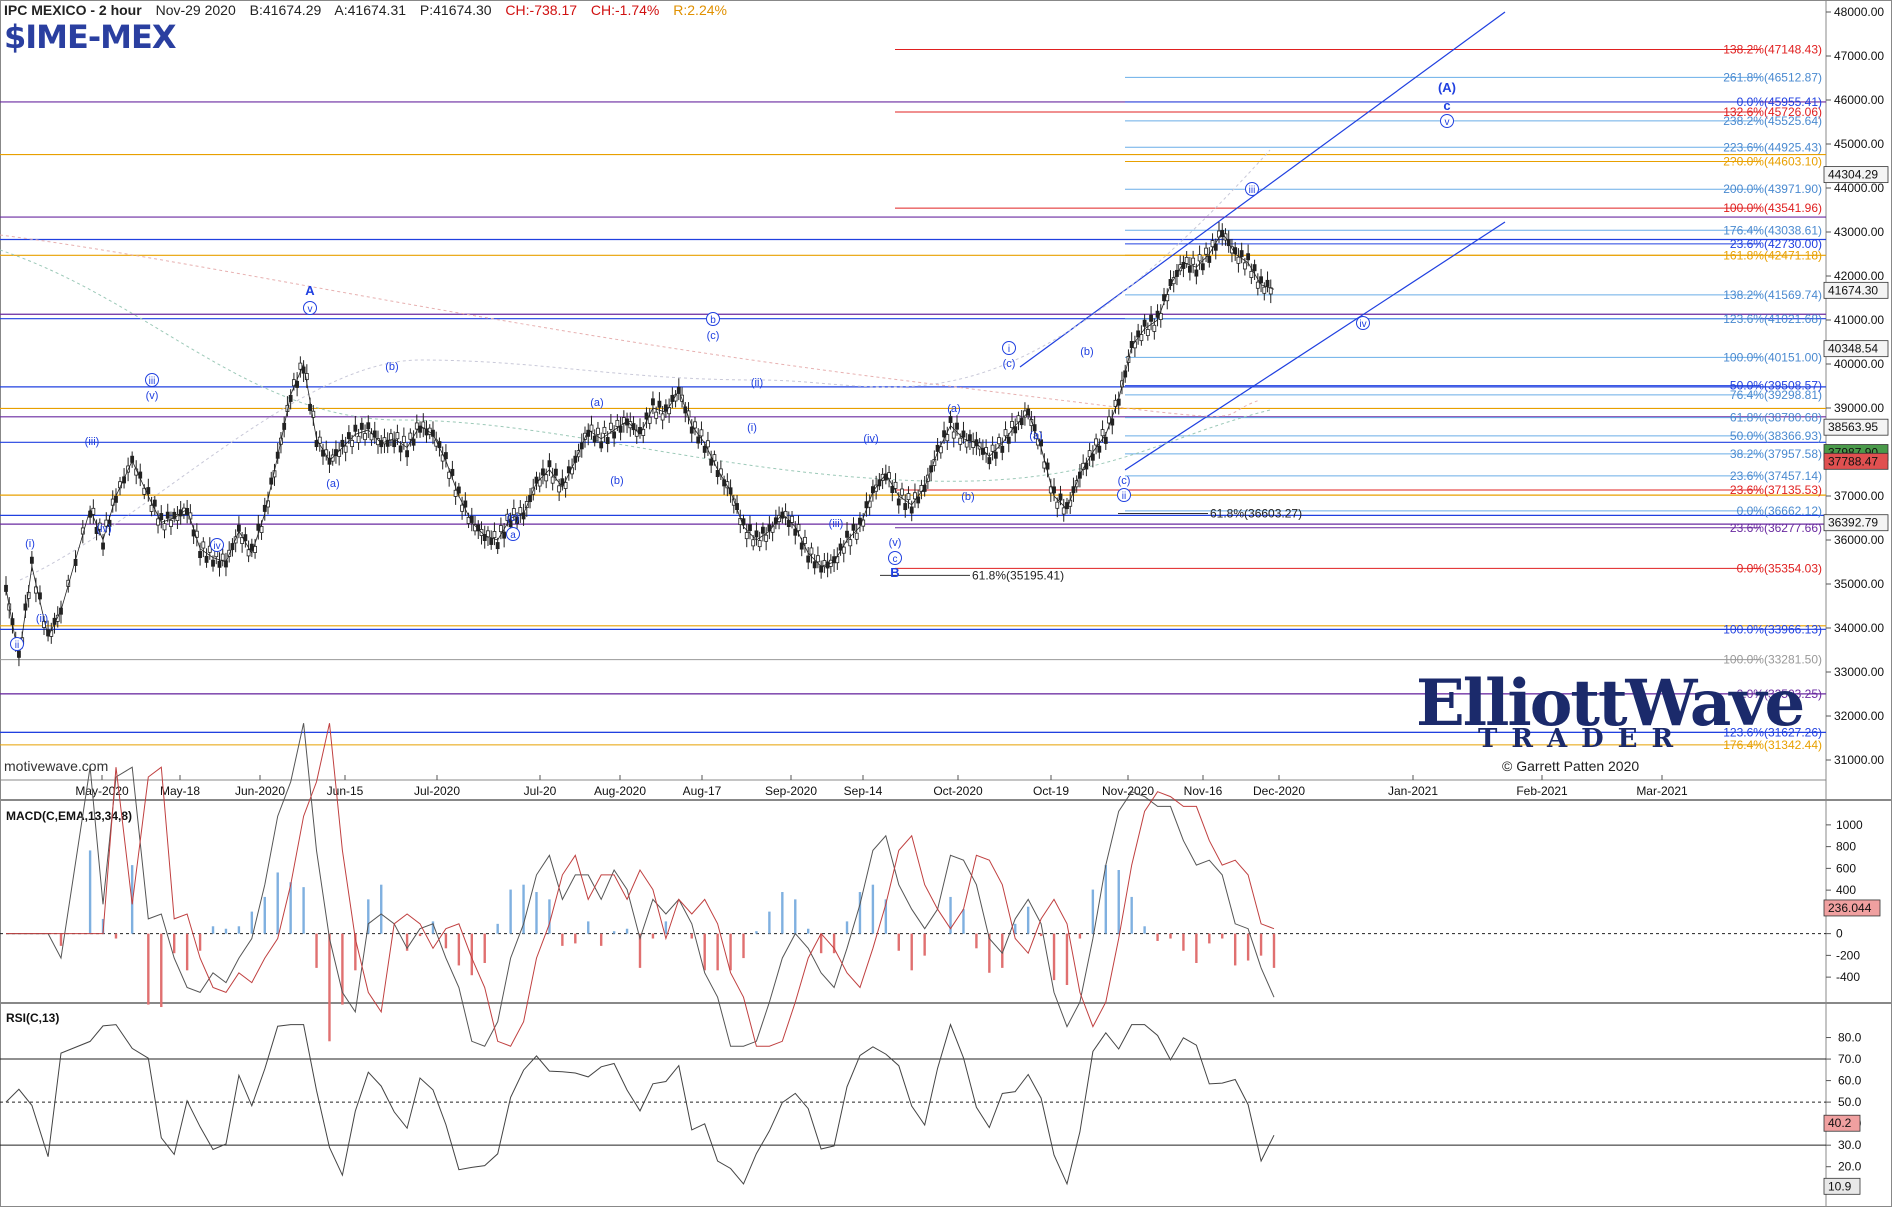  What do you see at coordinates (1859, 540) in the screenshot?
I see `y-tick-label: 36000.00` at bounding box center [1859, 540].